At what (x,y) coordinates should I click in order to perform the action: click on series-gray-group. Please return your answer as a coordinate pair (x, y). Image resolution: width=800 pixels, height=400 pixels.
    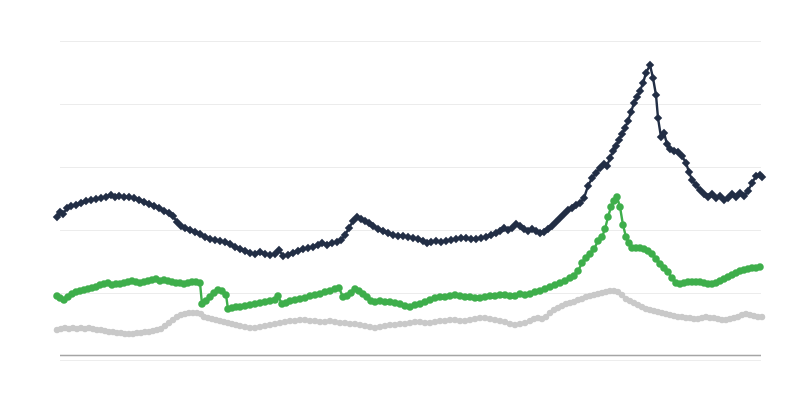
    Looking at the image, I should click on (409, 312).